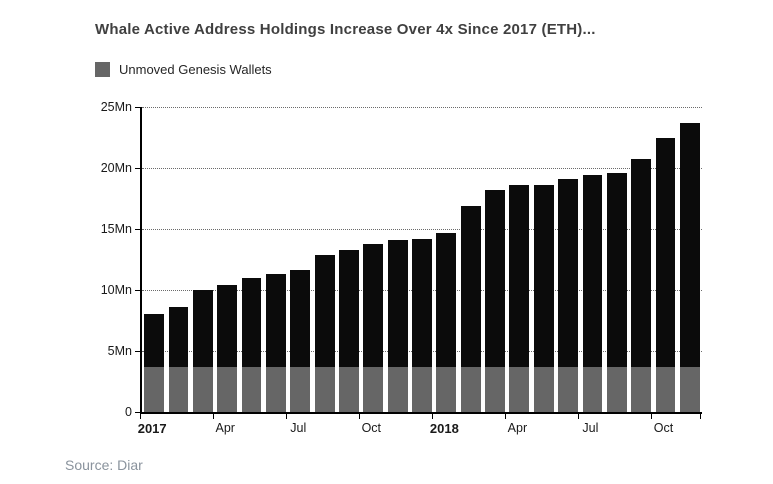 This screenshot has height=484, width=773. What do you see at coordinates (119, 351) in the screenshot?
I see `y-axis-label: 5Mn` at bounding box center [119, 351].